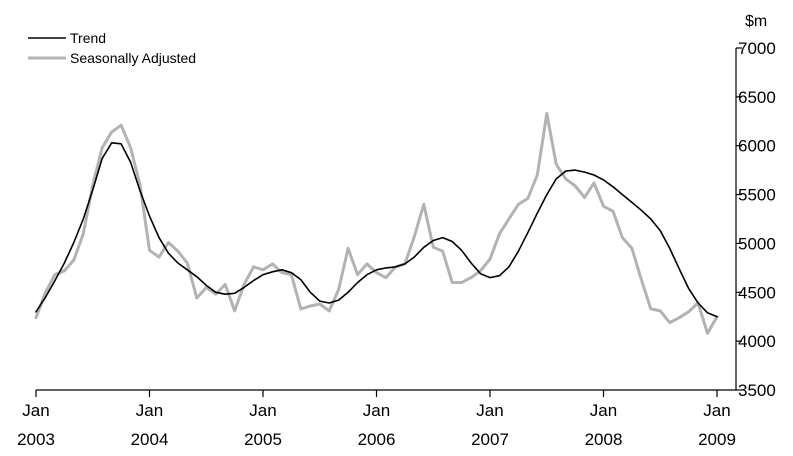 The image size is (793, 456). What do you see at coordinates (150, 439) in the screenshot?
I see `x-tick-year-label: 2004` at bounding box center [150, 439].